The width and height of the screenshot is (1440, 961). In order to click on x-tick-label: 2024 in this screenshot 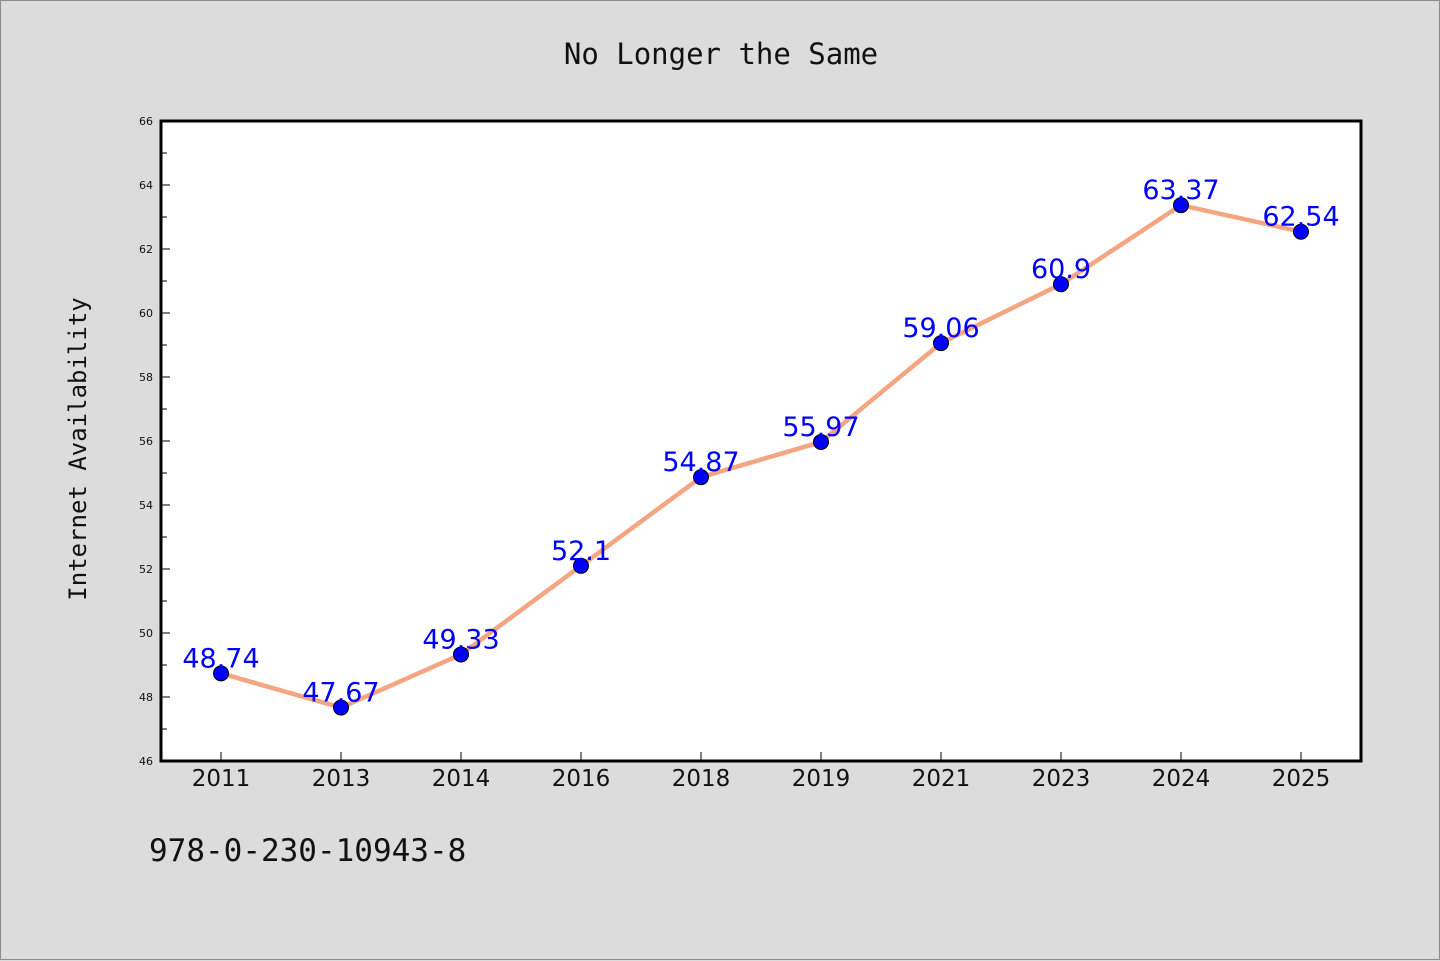, I will do `click(1181, 779)`.